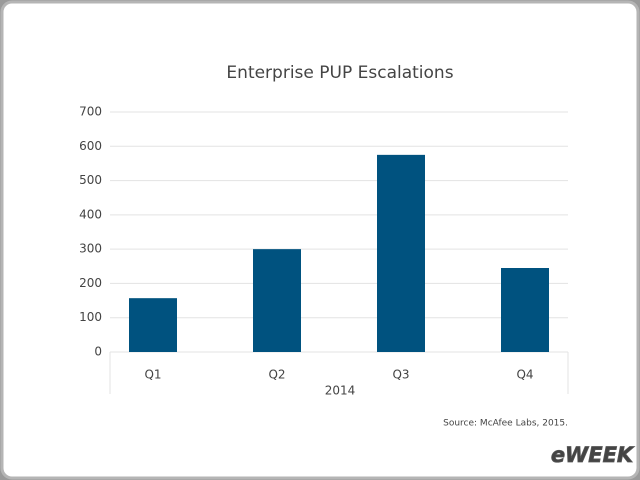  I want to click on chart-title: Enterprise PUP Escalations, so click(339, 73).